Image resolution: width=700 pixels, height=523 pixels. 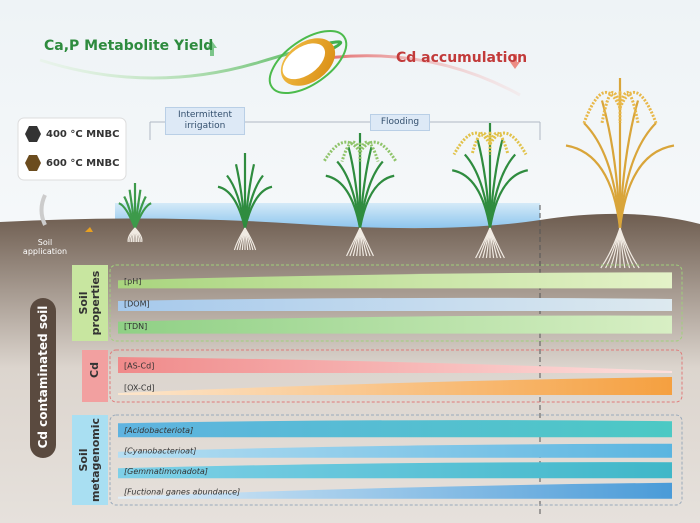 I want to click on legend-label: 400 °C MNBC, so click(x=83, y=134).